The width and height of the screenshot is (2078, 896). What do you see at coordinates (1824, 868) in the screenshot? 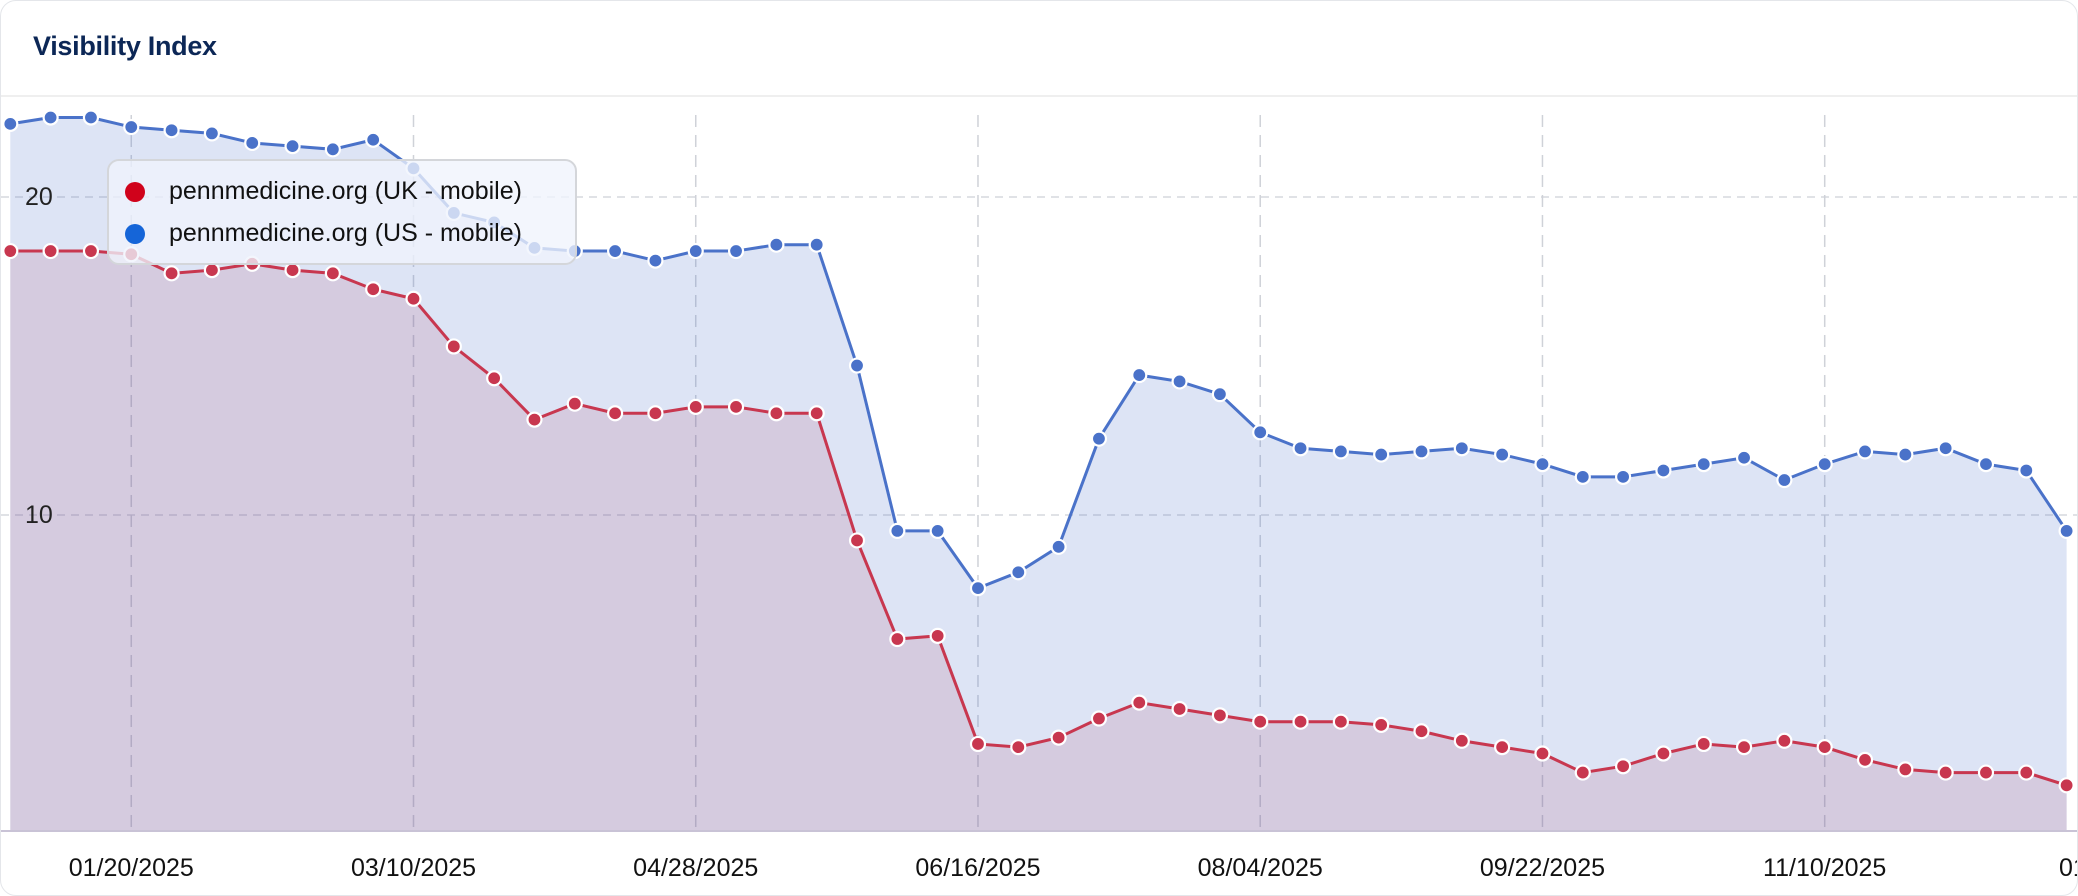
I see `x-tick-label: 11/10/2025` at bounding box center [1824, 868].